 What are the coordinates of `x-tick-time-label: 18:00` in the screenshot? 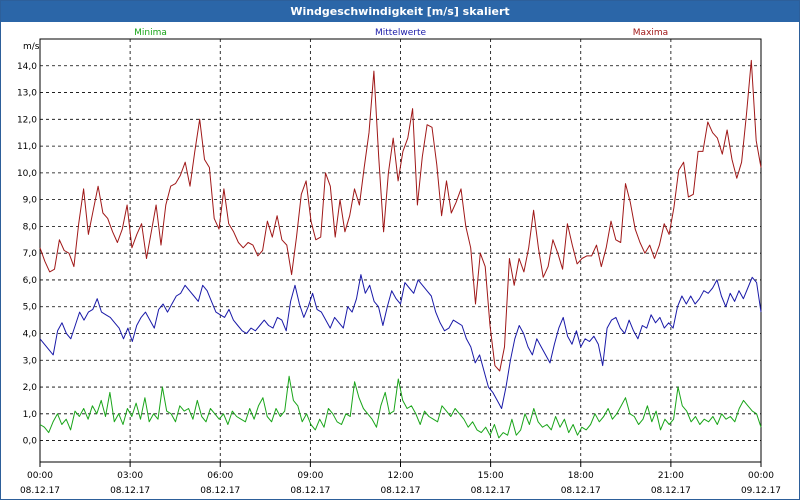 It's located at (581, 476).